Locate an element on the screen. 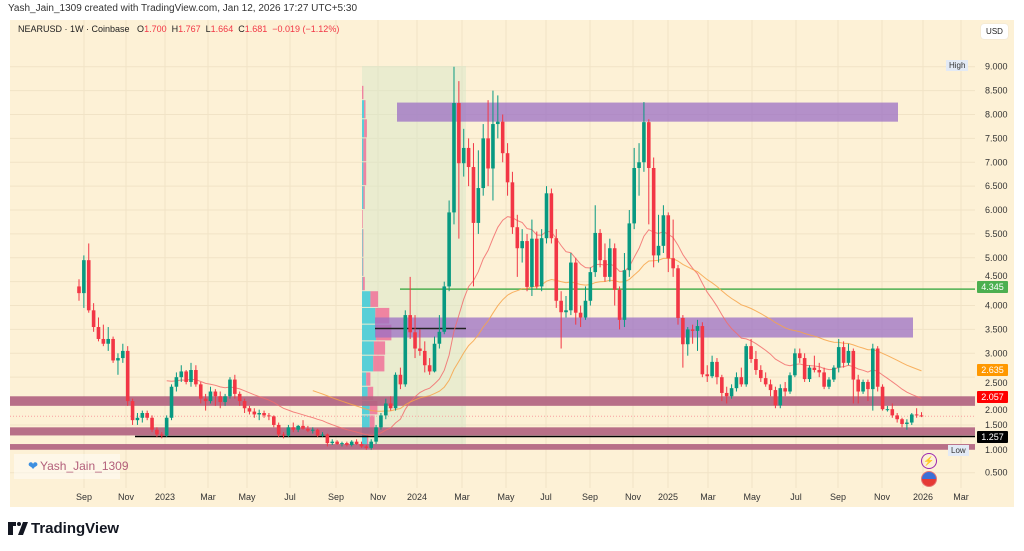 This screenshot has width=1024, height=551. change-value: −0.019 (−1.12%) is located at coordinates (306, 29).